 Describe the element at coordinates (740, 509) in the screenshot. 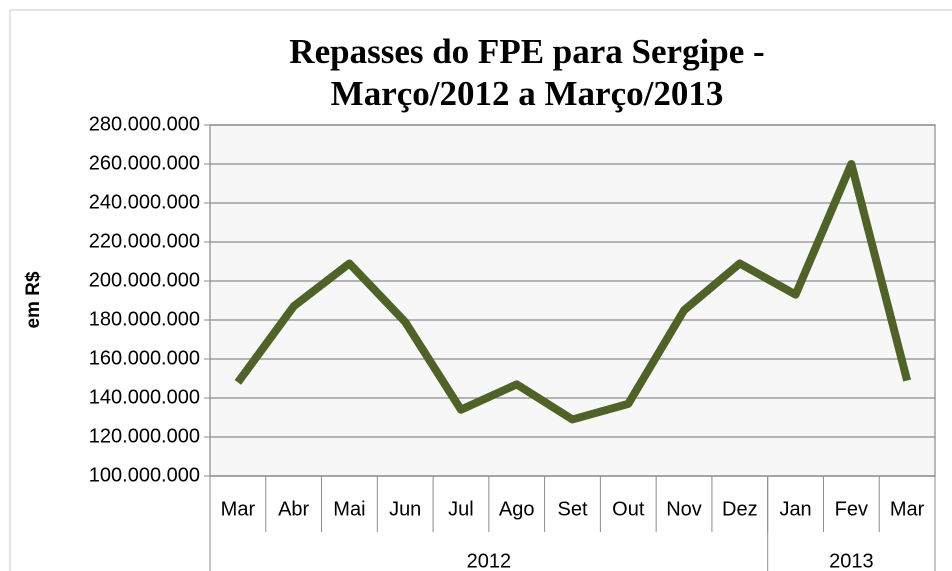

I see `x-tick-label: Dez` at that location.